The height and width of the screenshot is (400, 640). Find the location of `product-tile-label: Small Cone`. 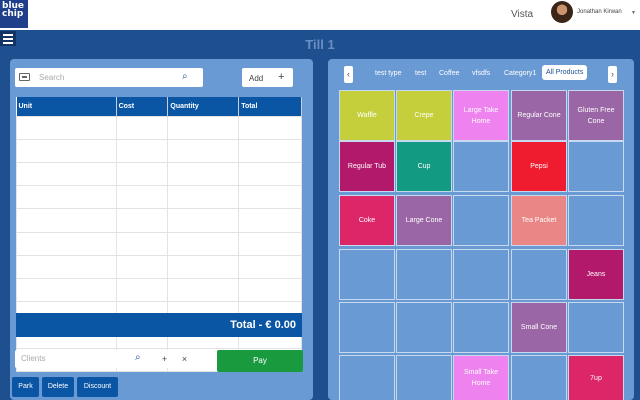

product-tile-label: Small Cone is located at coordinates (539, 327).